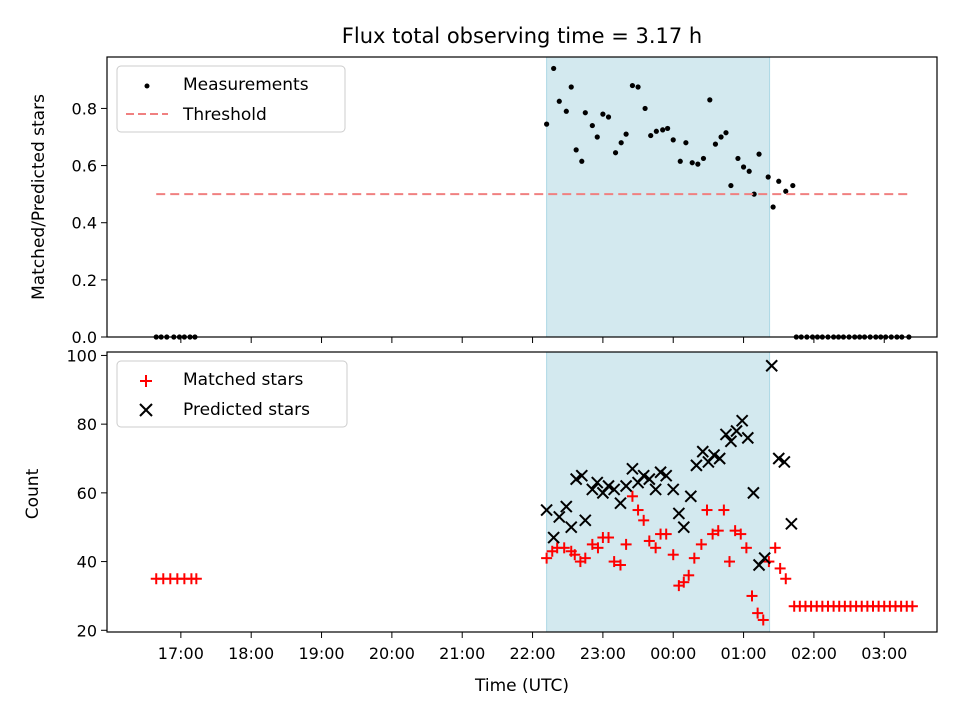 This screenshot has width=960, height=720. Describe the element at coordinates (146, 381) in the screenshot. I see `legend-matched-marker` at that location.